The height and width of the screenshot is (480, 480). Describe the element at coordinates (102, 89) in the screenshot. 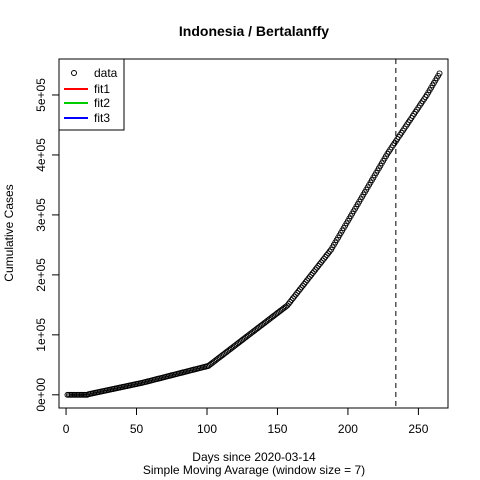

I see `legend-label-fit1: fit1` at that location.